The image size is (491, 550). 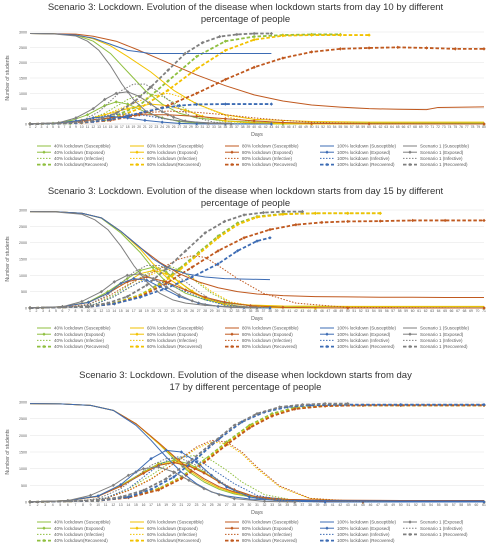 What do you see at coordinates (164, 340) in the screenshot?
I see `legend-item: 60% lockdown (Infective)` at bounding box center [164, 340].